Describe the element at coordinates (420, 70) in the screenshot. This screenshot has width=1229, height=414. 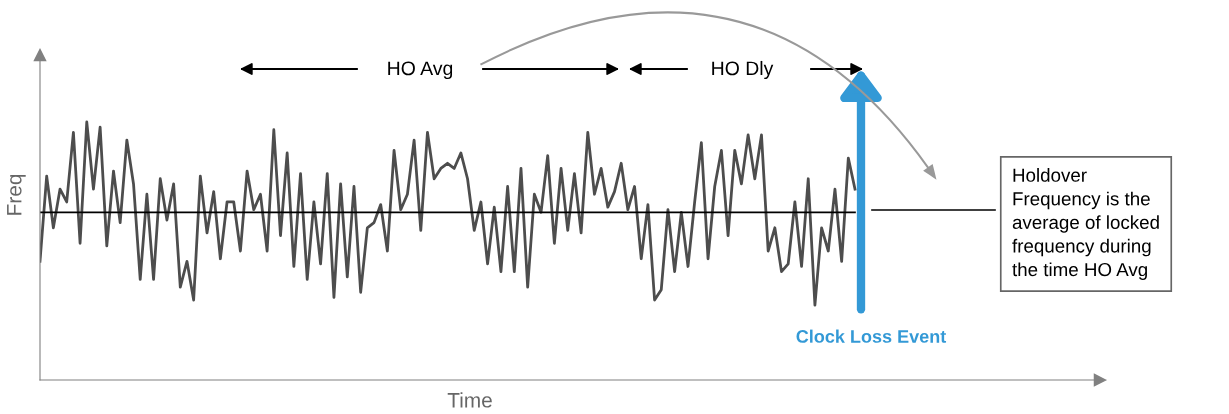
I see `text: HO Avg` at that location.